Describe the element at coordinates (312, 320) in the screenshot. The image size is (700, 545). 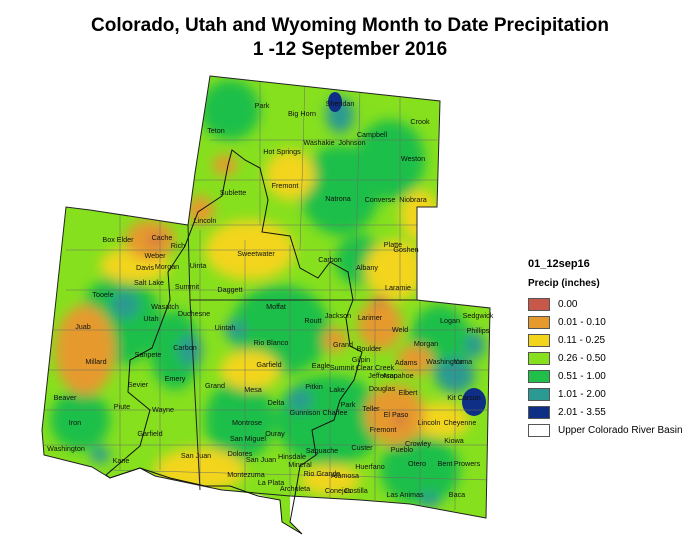
I see `county-label: Routt` at that location.